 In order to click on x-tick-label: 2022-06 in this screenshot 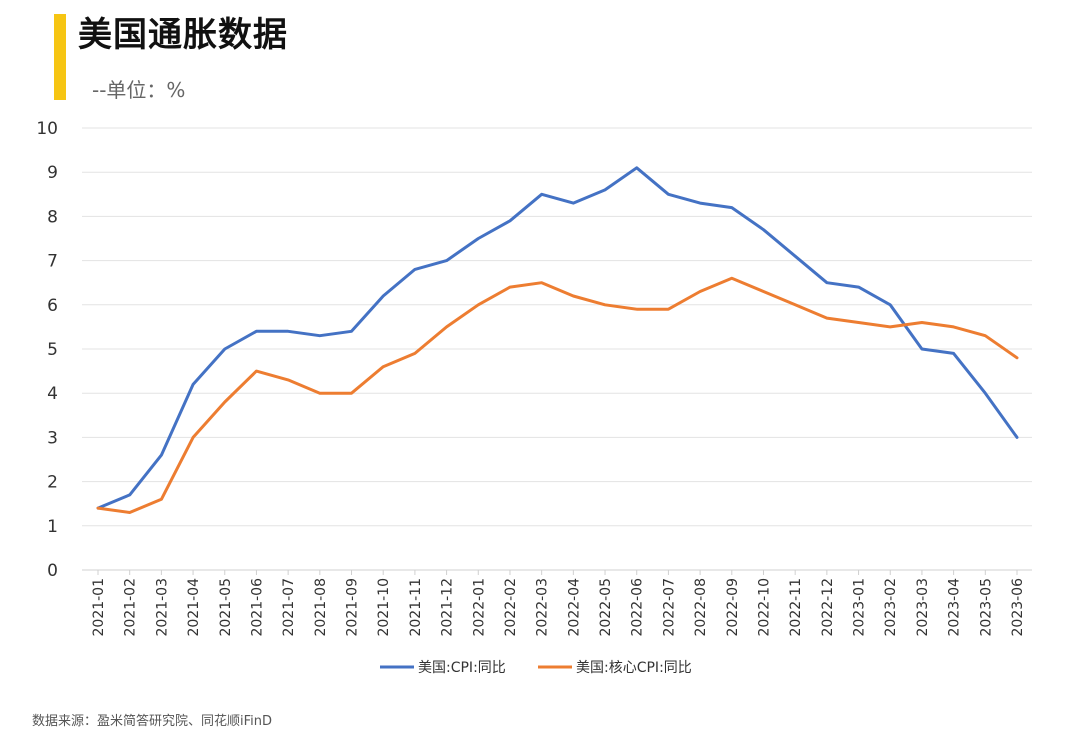, I will do `click(638, 607)`.